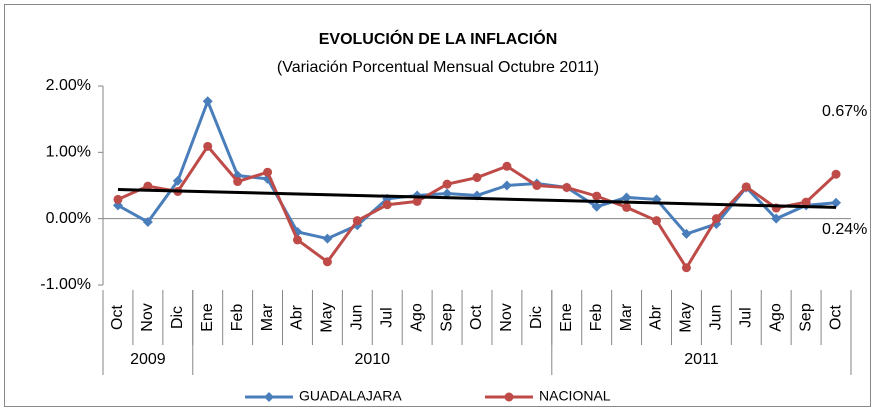  What do you see at coordinates (844, 111) in the screenshot?
I see `annotation: 0.67%` at bounding box center [844, 111].